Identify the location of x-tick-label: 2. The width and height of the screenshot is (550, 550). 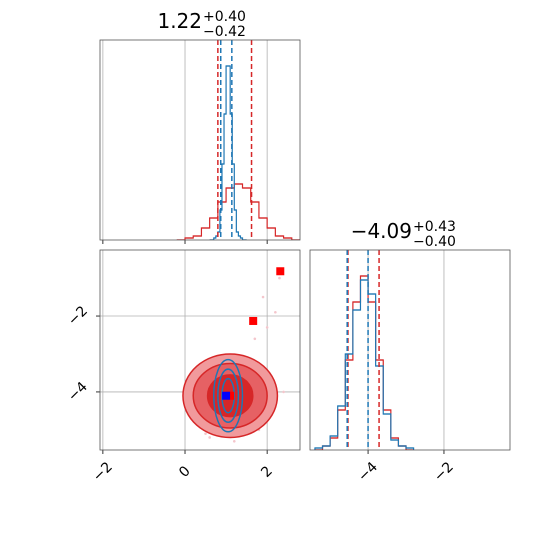
(267, 472).